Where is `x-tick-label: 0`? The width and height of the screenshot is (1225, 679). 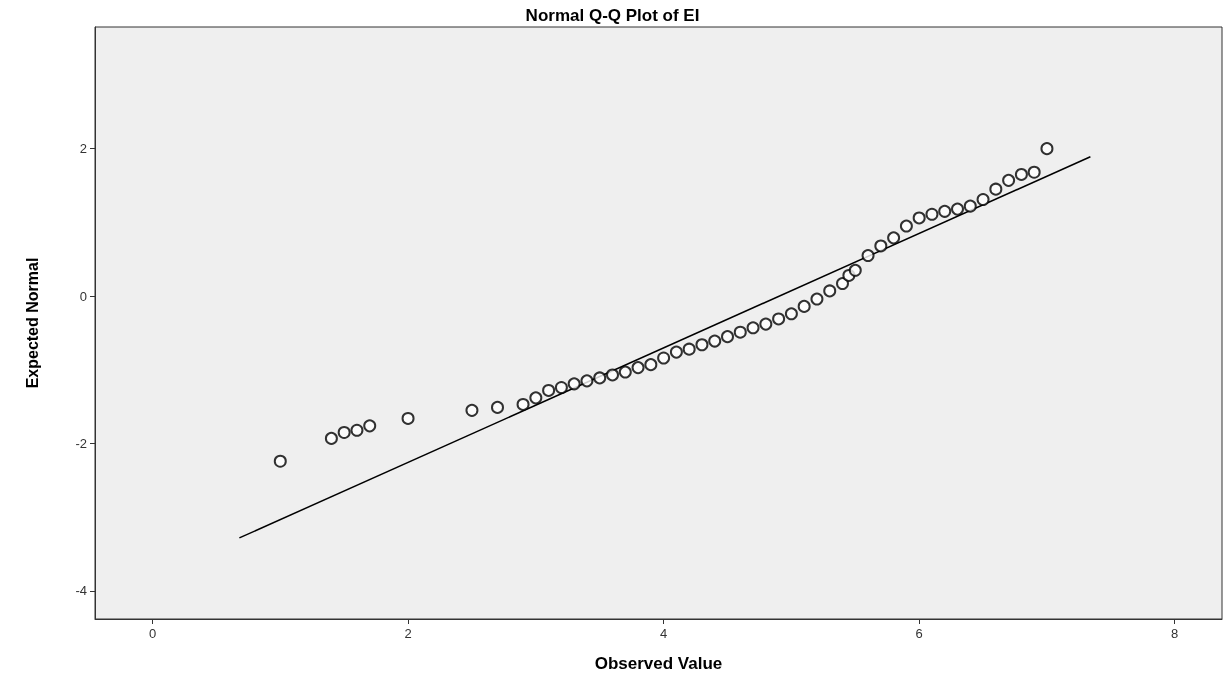
x-tick-label: 0 is located at coordinates (152, 633).